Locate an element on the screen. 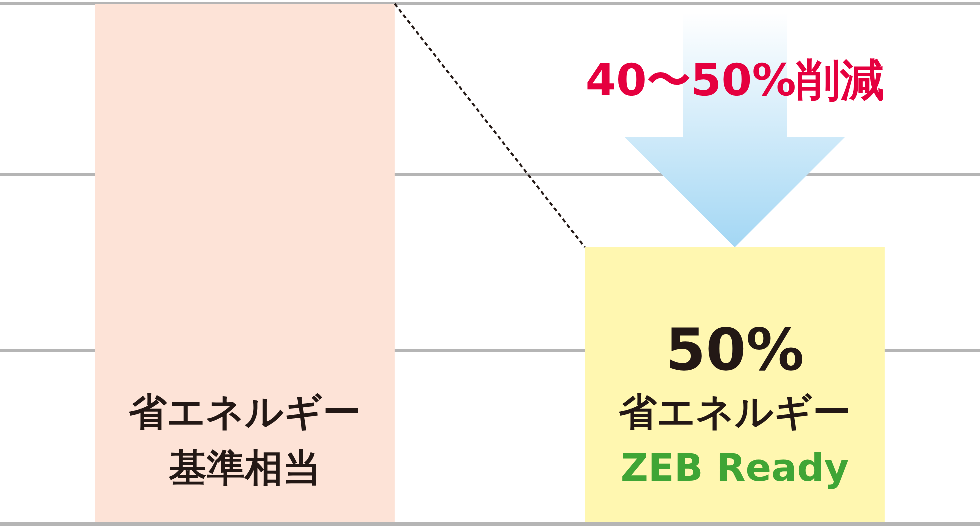  x-tick-label: 省エネルギー is located at coordinates (735, 412).